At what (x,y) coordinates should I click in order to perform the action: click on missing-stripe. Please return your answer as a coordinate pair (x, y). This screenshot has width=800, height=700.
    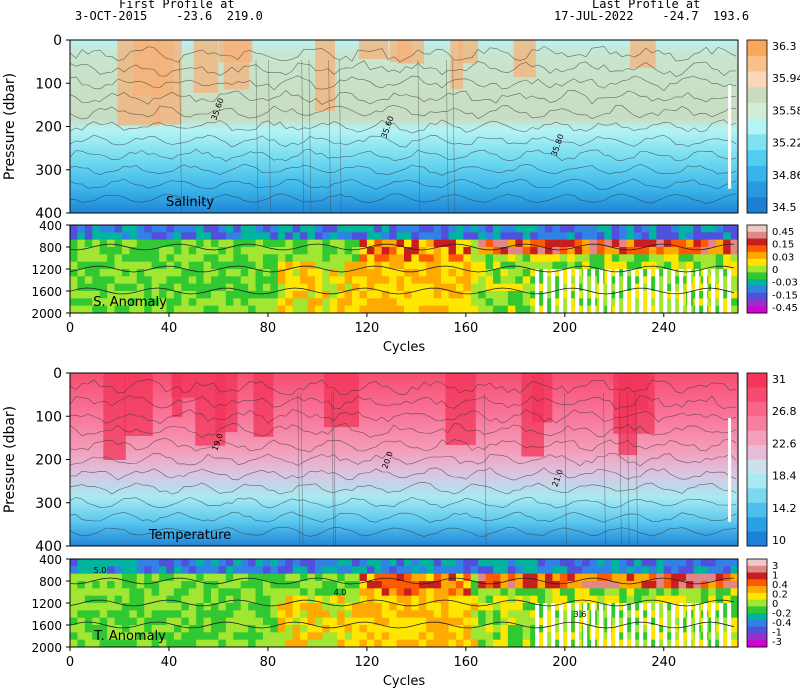
    Looking at the image, I should click on (537, 291).